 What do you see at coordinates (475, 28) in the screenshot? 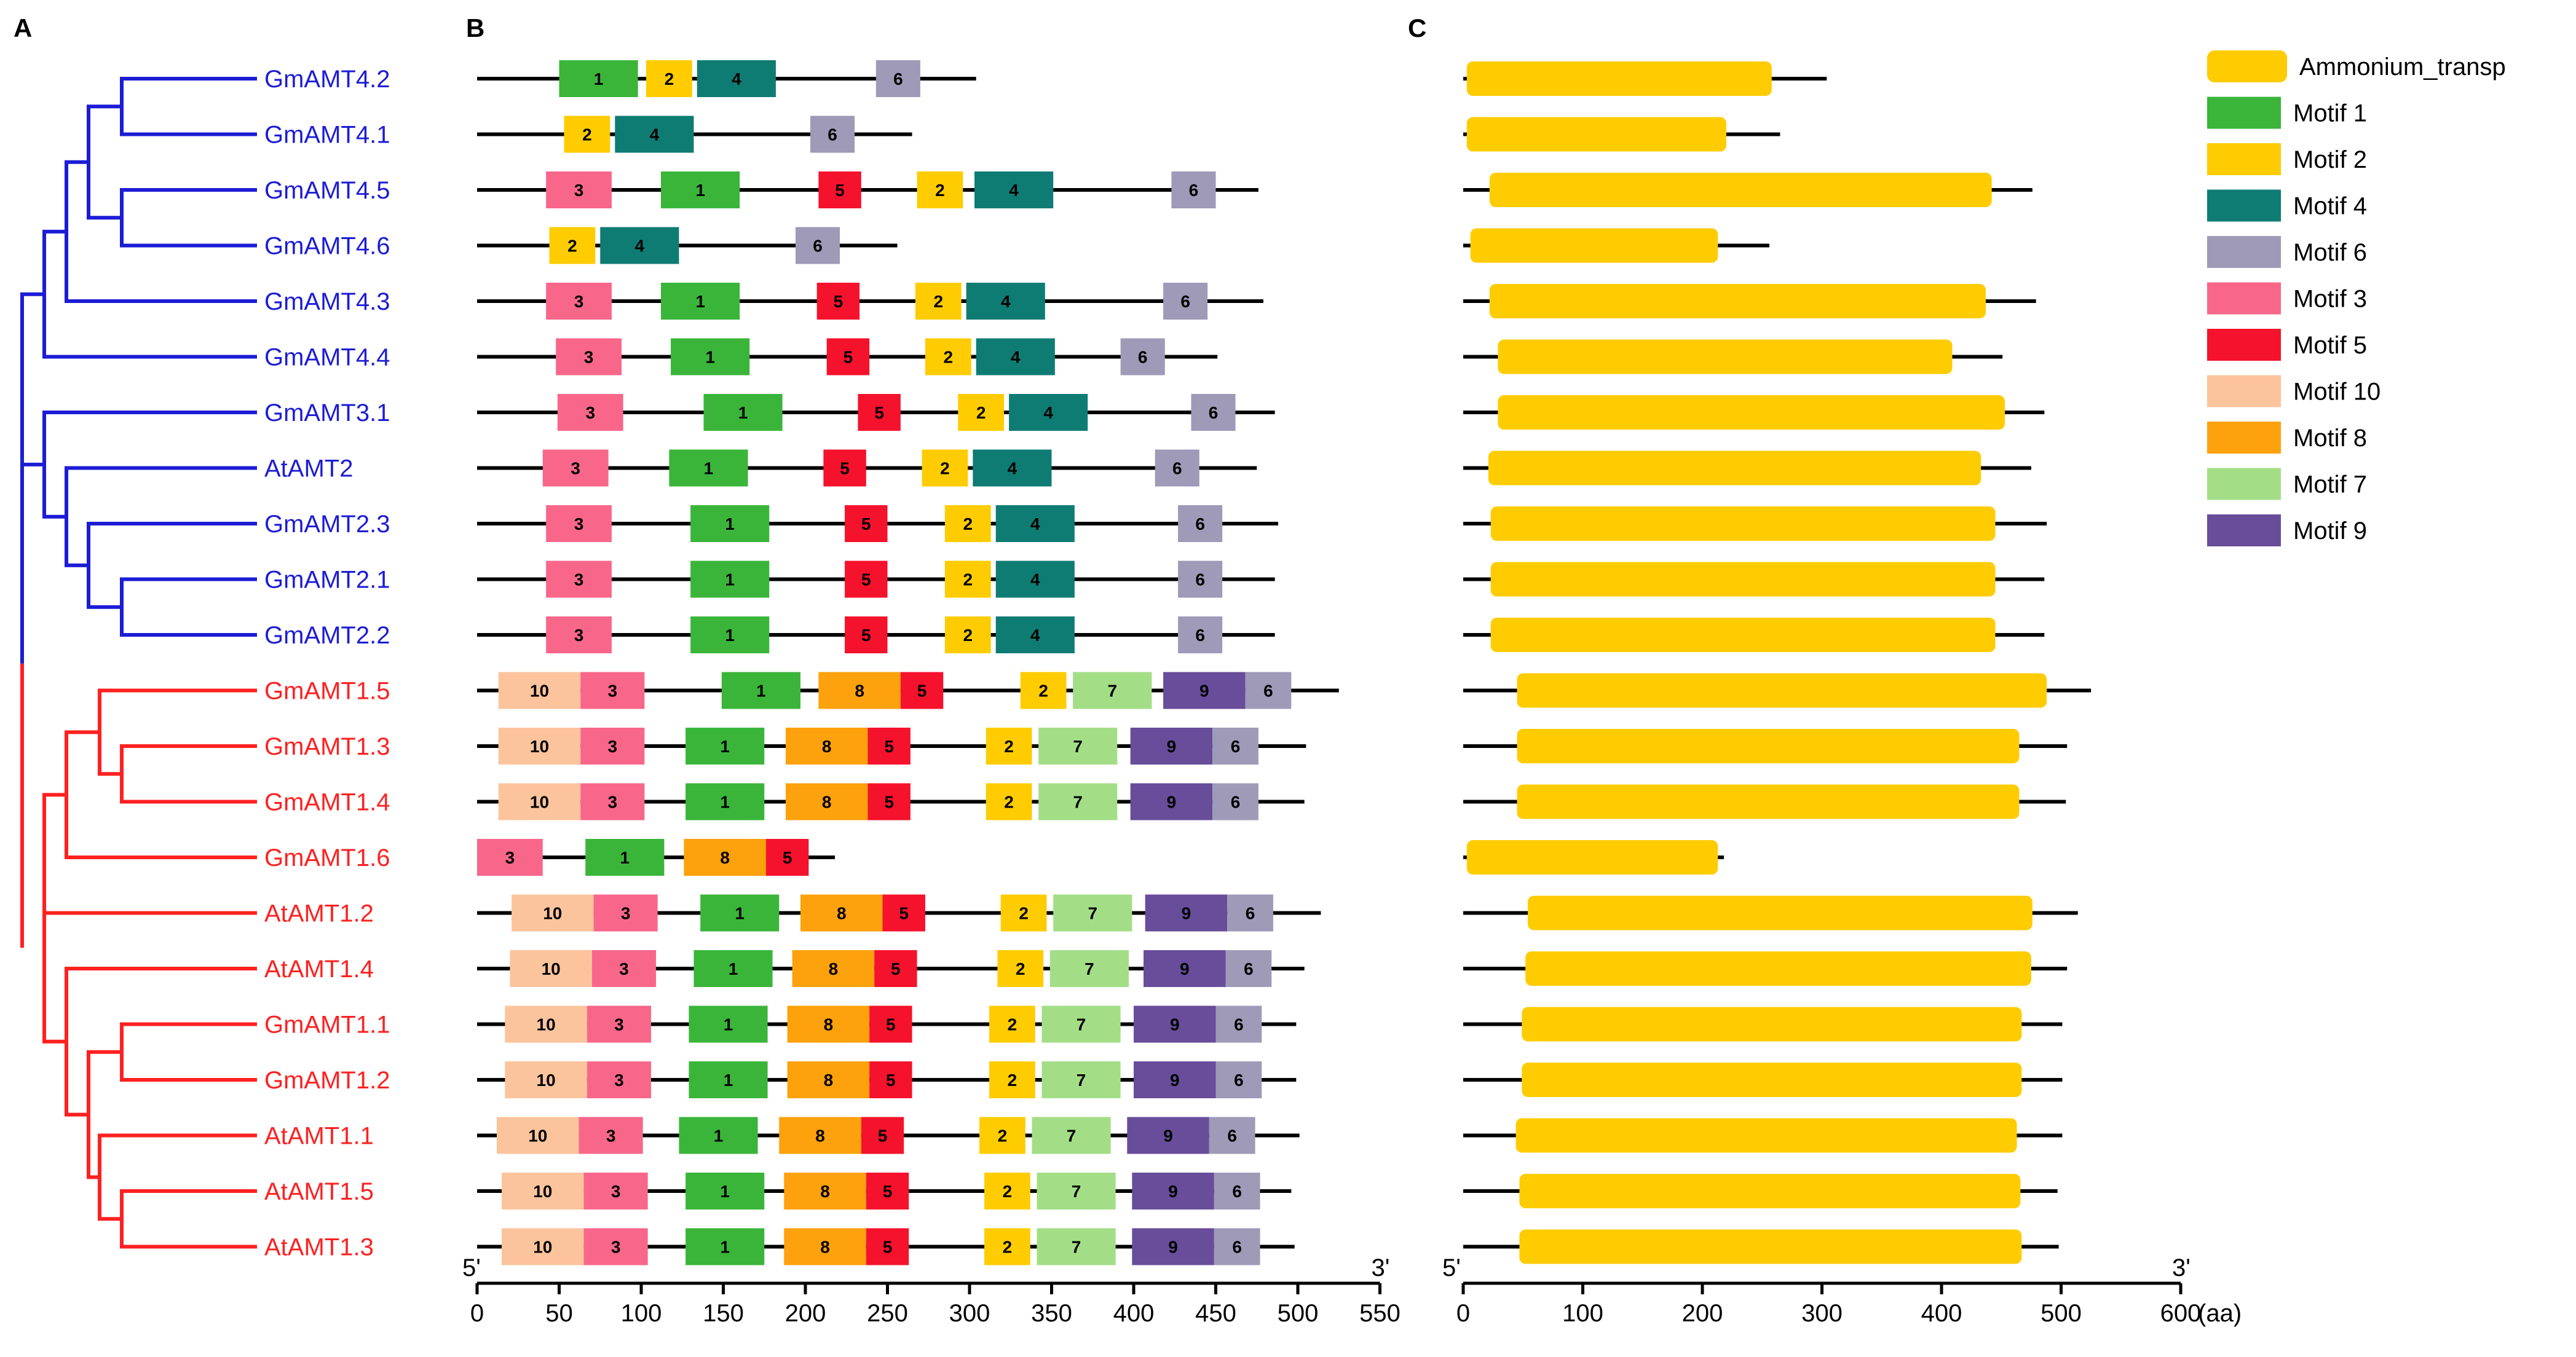
I see `panel-label-b: B` at bounding box center [475, 28].